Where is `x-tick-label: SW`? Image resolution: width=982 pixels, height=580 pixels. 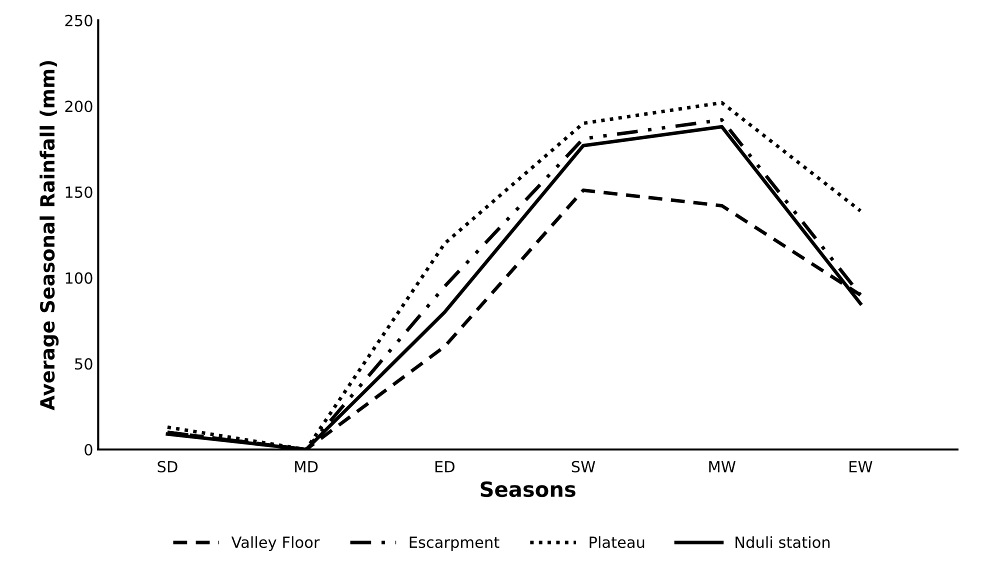
x-tick-label: SW is located at coordinates (584, 466).